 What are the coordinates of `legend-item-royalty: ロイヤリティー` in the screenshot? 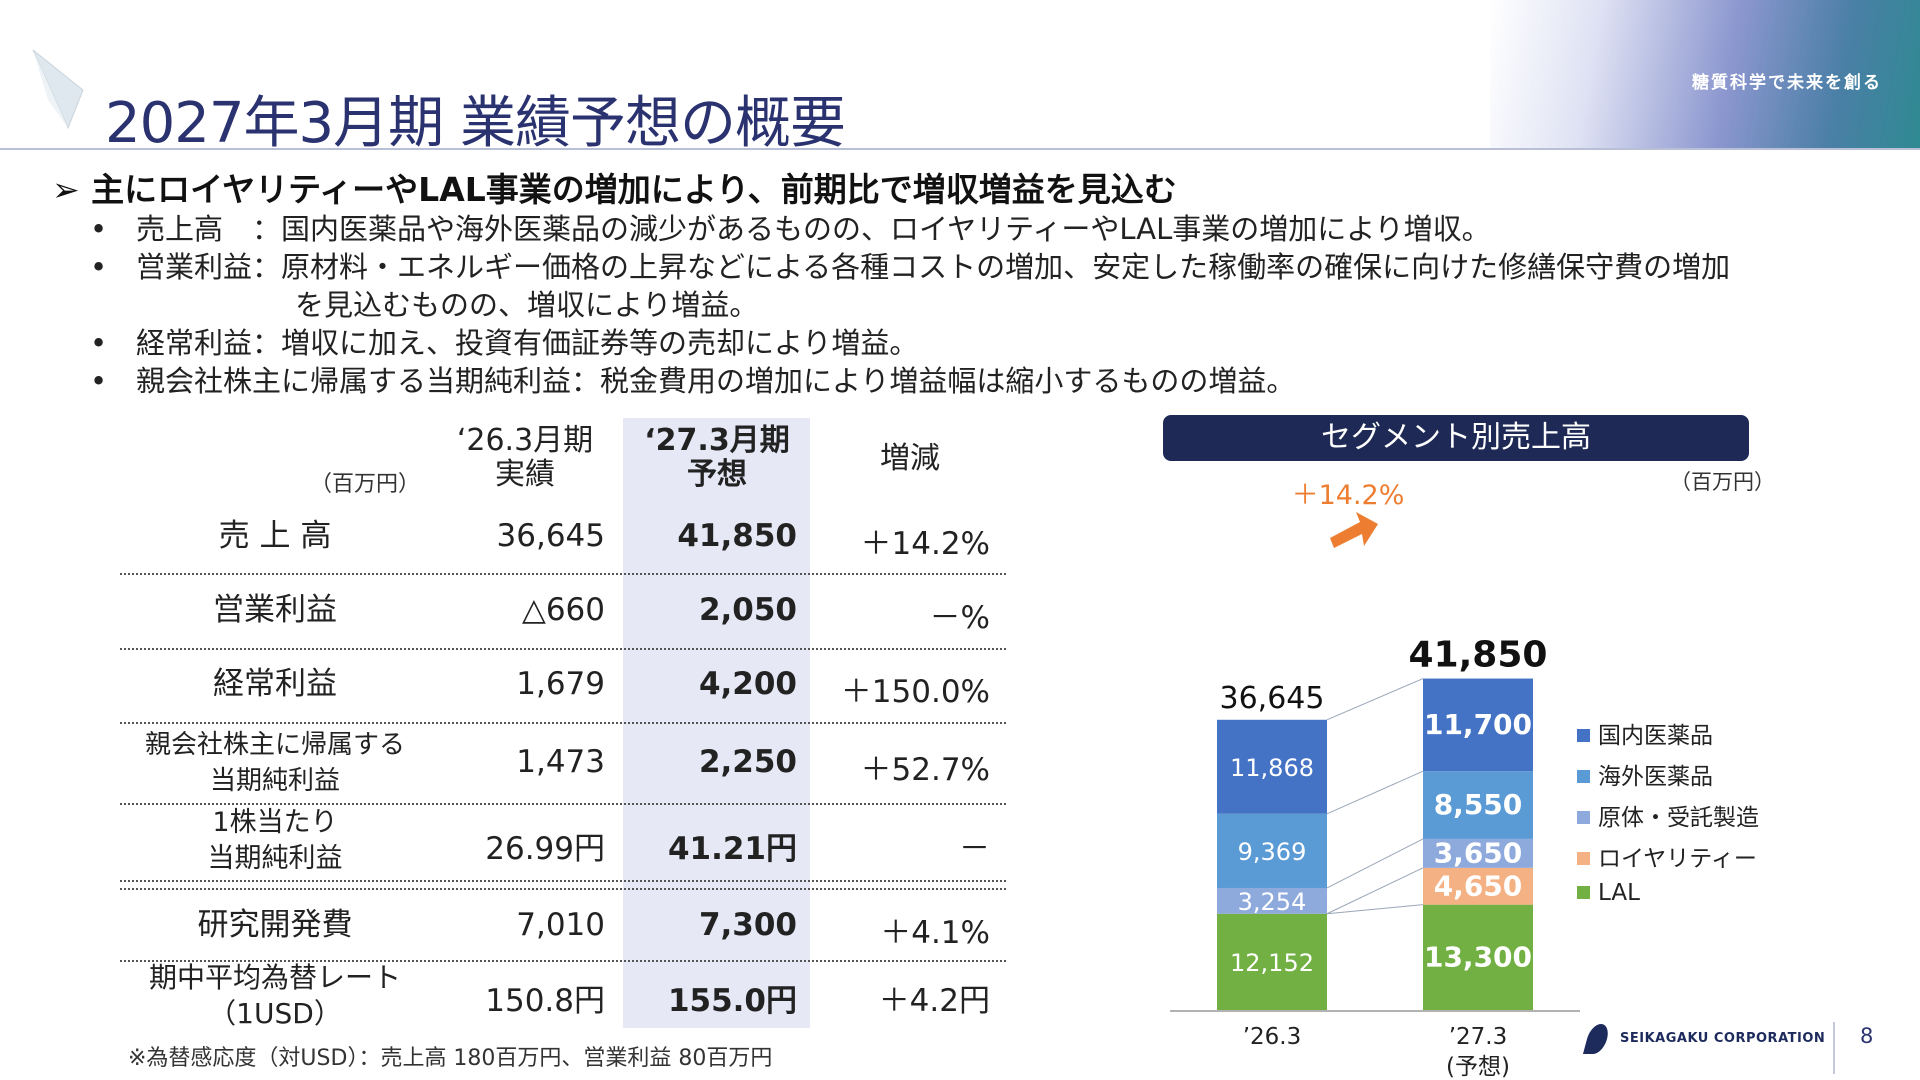 It's located at (1667, 856).